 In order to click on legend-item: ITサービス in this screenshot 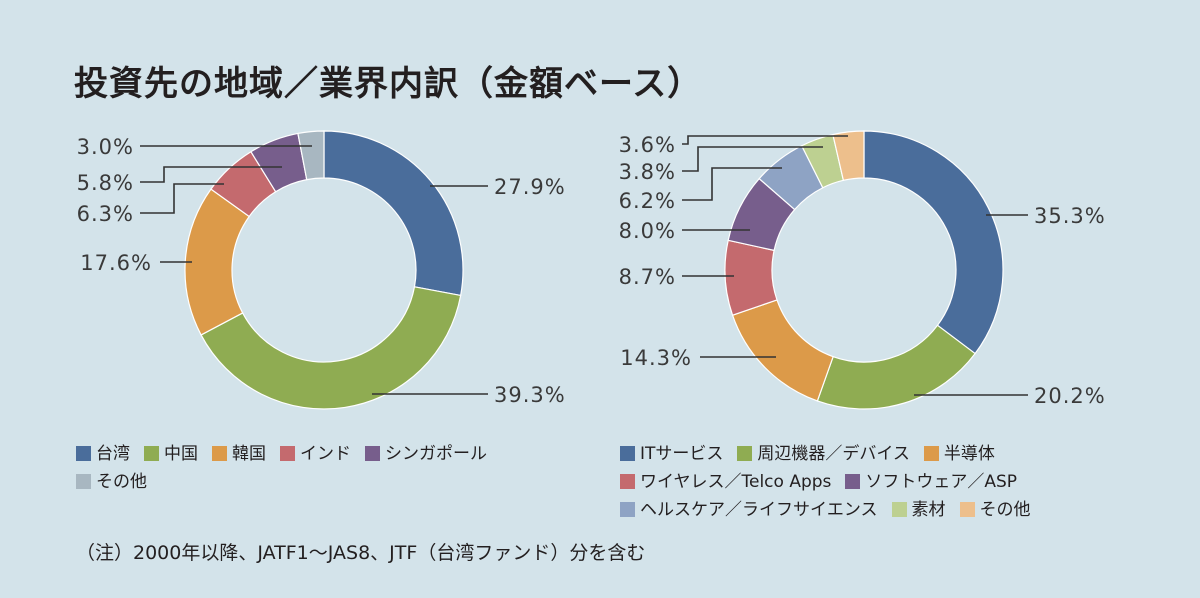, I will do `click(671, 454)`.